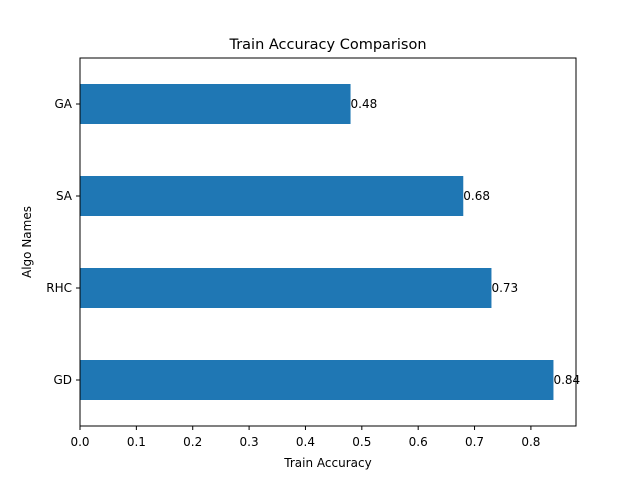  What do you see at coordinates (530, 442) in the screenshot?
I see `x-tick-label: 0.8` at bounding box center [530, 442].